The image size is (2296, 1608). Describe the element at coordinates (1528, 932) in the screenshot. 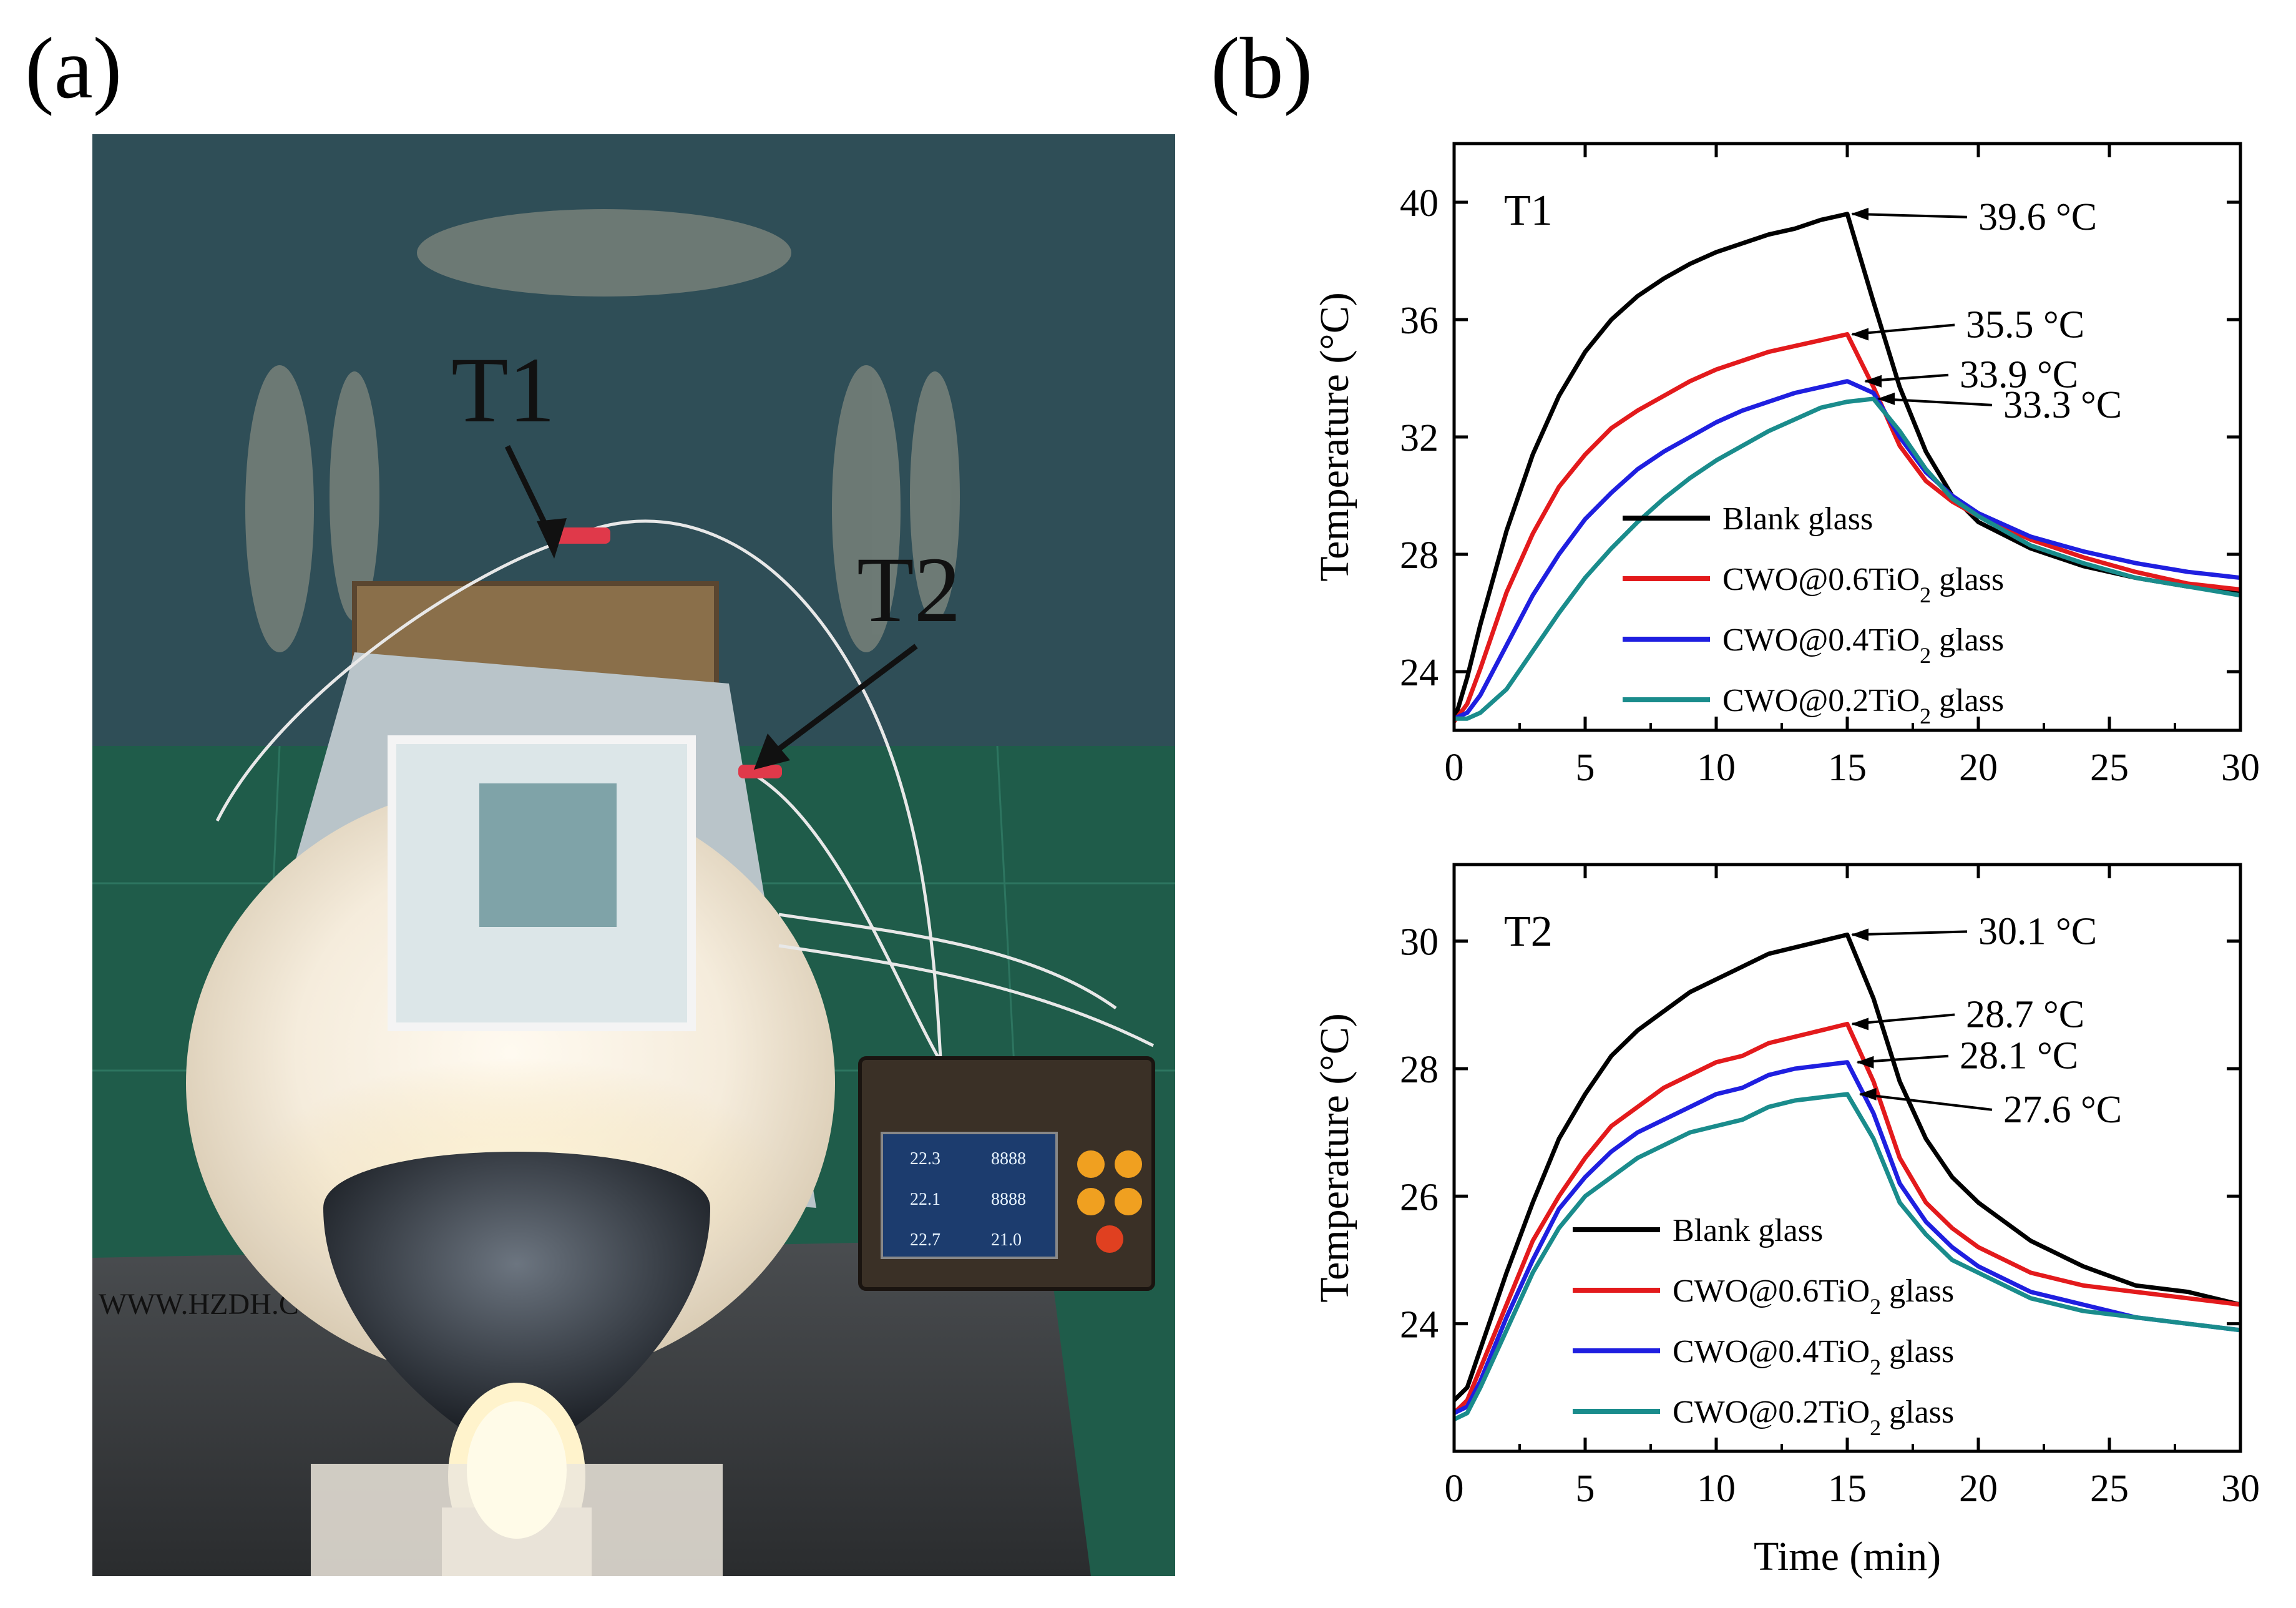

I see `panel-tag-t2: T2` at that location.